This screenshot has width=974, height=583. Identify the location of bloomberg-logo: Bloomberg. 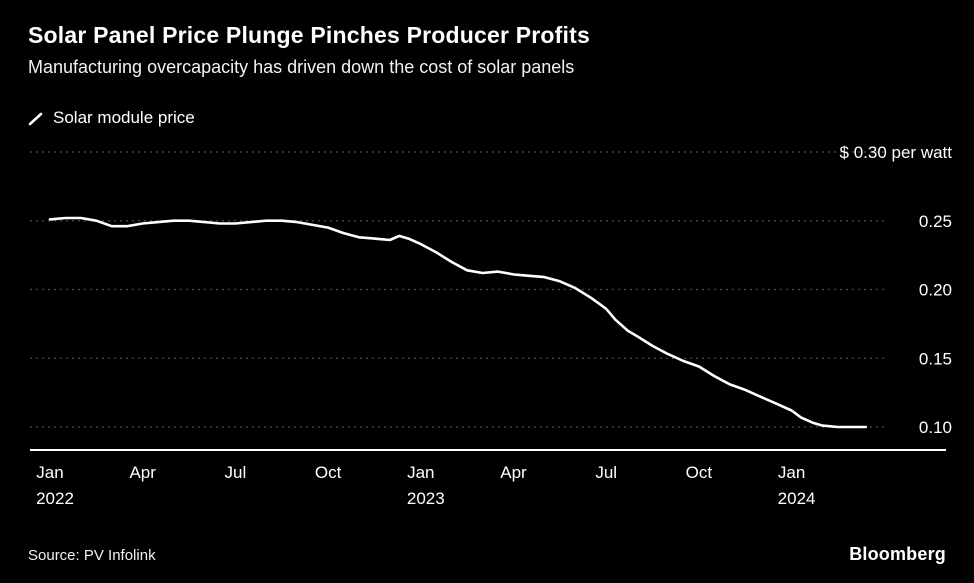
(897, 554).